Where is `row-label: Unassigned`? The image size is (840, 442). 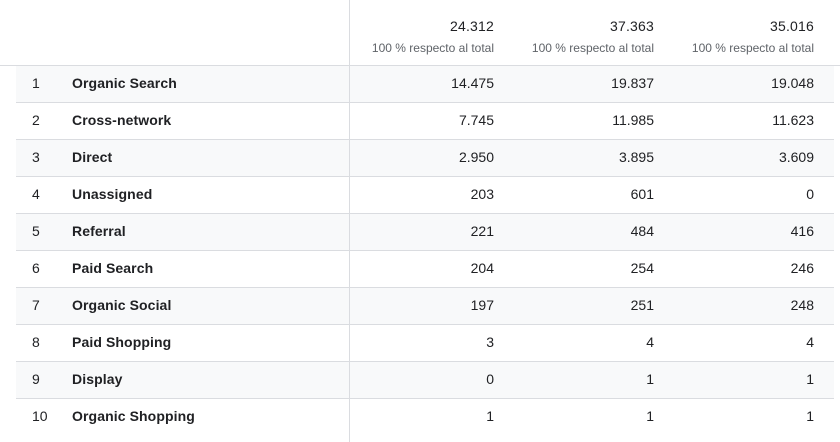
row-label: Unassigned is located at coordinates (112, 194).